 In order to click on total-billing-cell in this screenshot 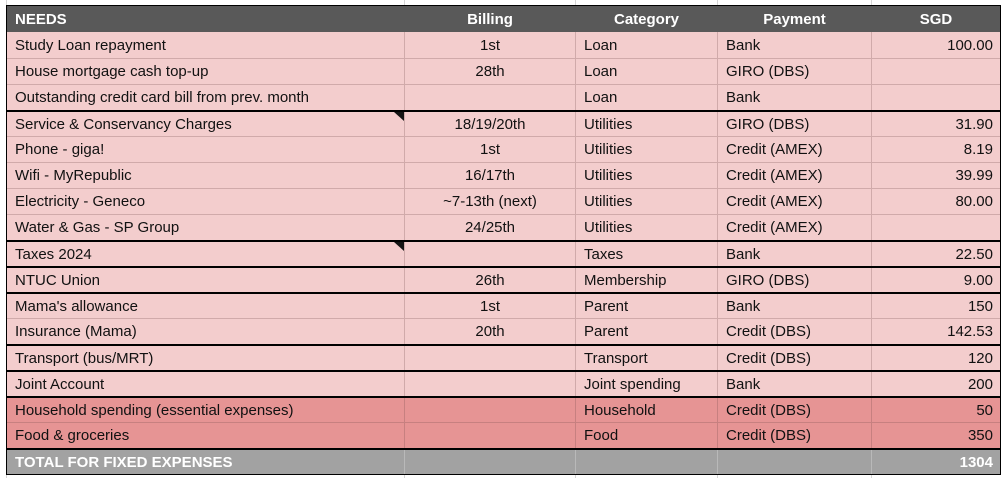, I will do `click(489, 462)`.